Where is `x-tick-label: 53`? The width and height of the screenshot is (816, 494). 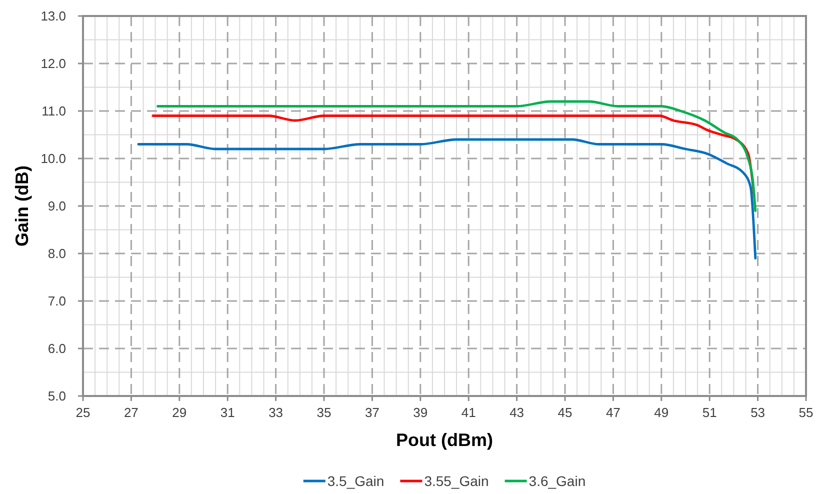 x-tick-label: 53 is located at coordinates (758, 412).